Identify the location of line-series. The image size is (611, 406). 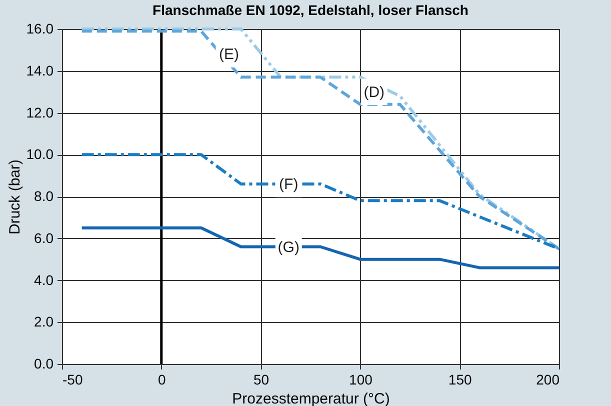
(320, 248).